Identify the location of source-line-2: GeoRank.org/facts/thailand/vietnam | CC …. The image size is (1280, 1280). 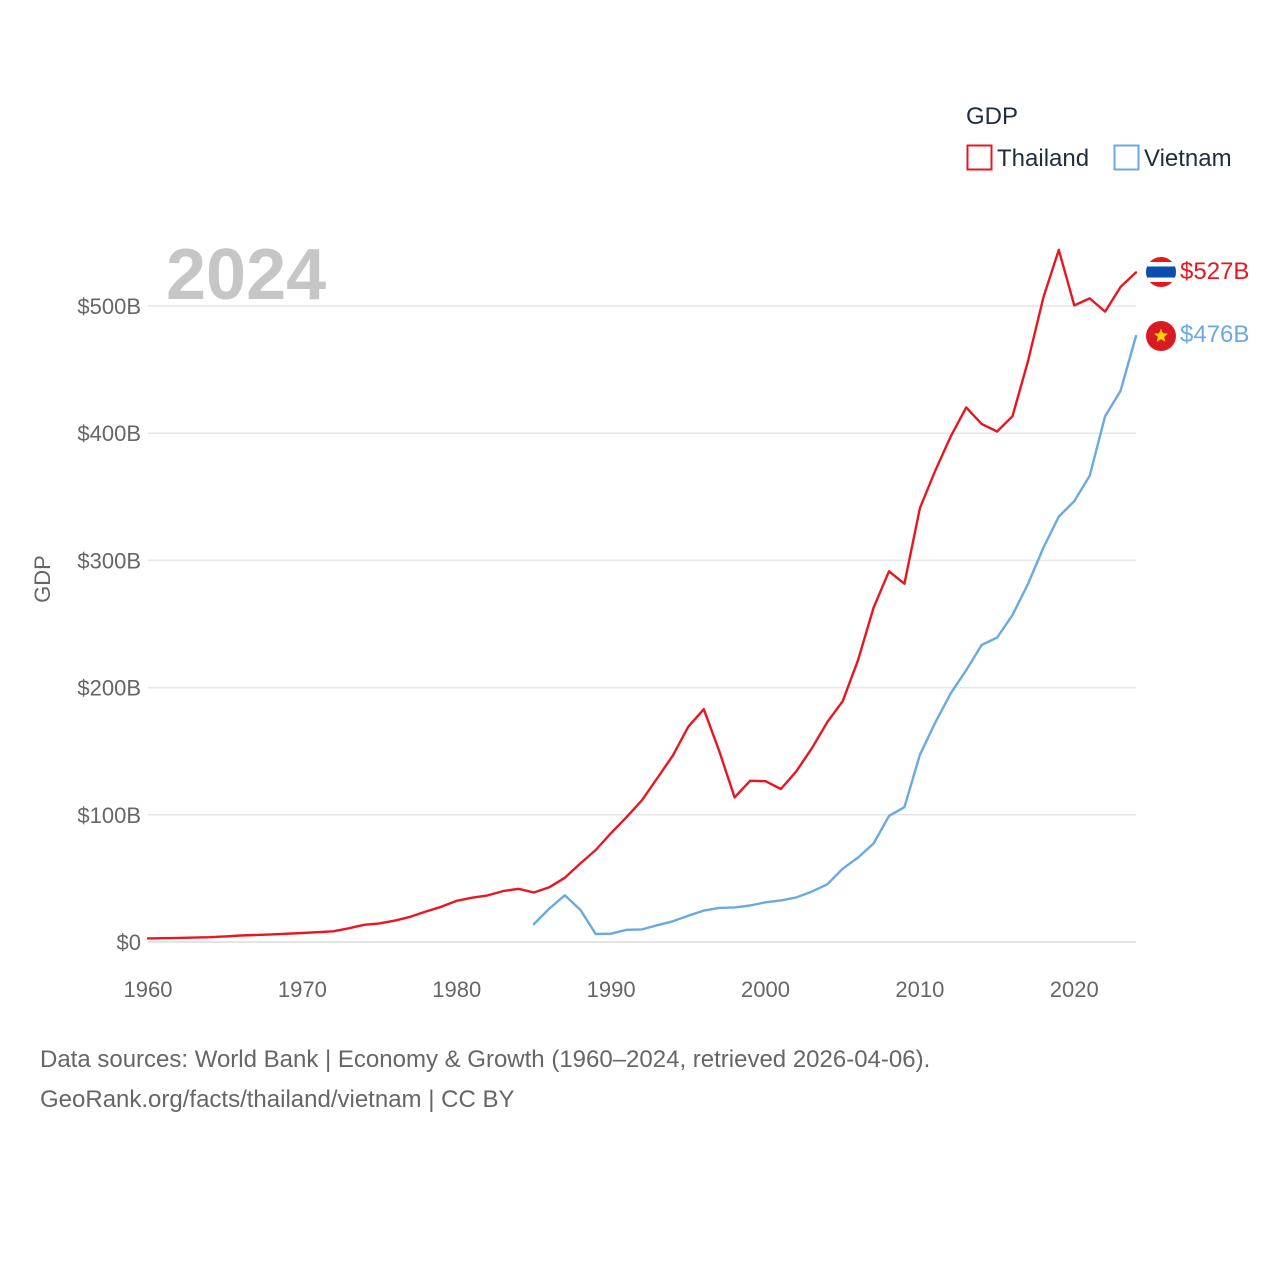
(277, 1099).